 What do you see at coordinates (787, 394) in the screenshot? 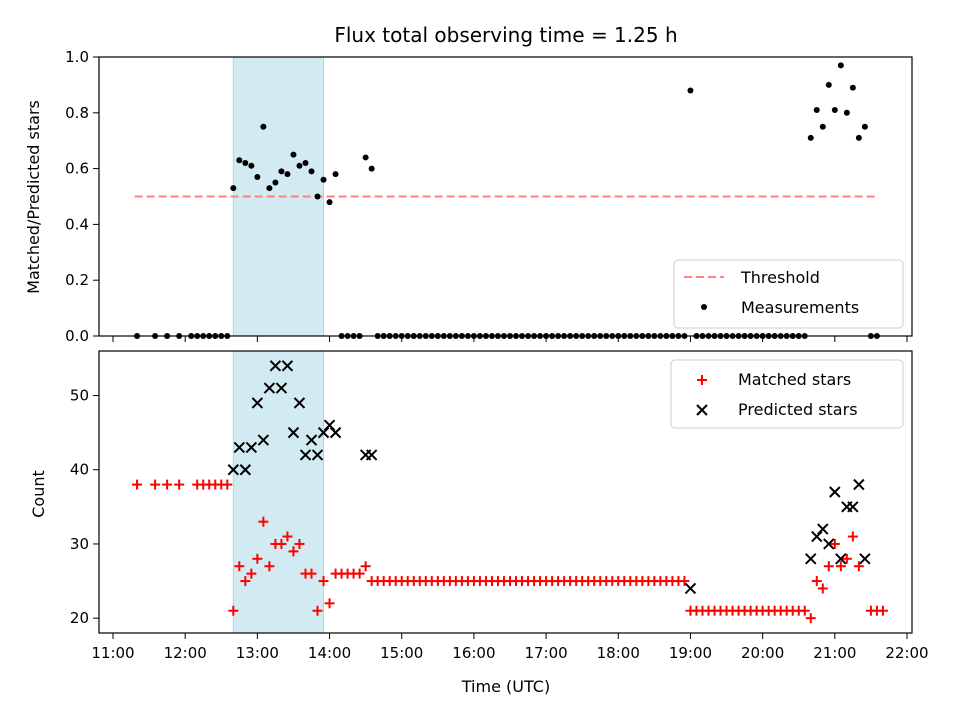
I see `legend-bottom` at bounding box center [787, 394].